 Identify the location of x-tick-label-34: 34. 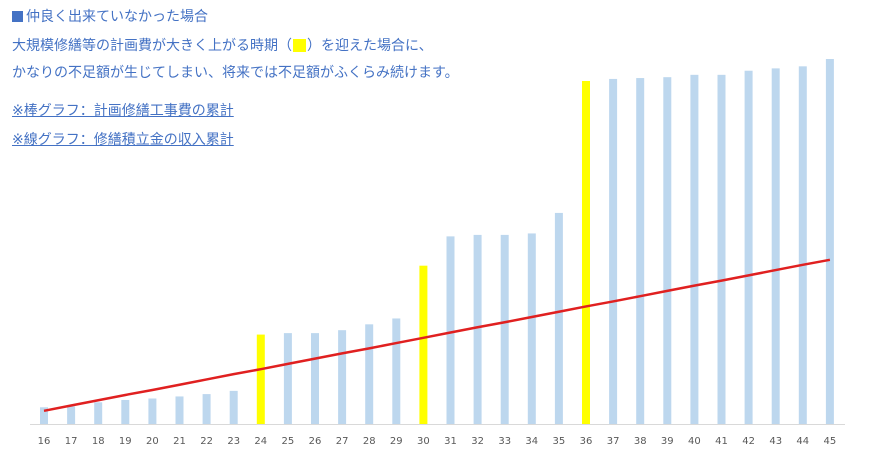
(531, 441).